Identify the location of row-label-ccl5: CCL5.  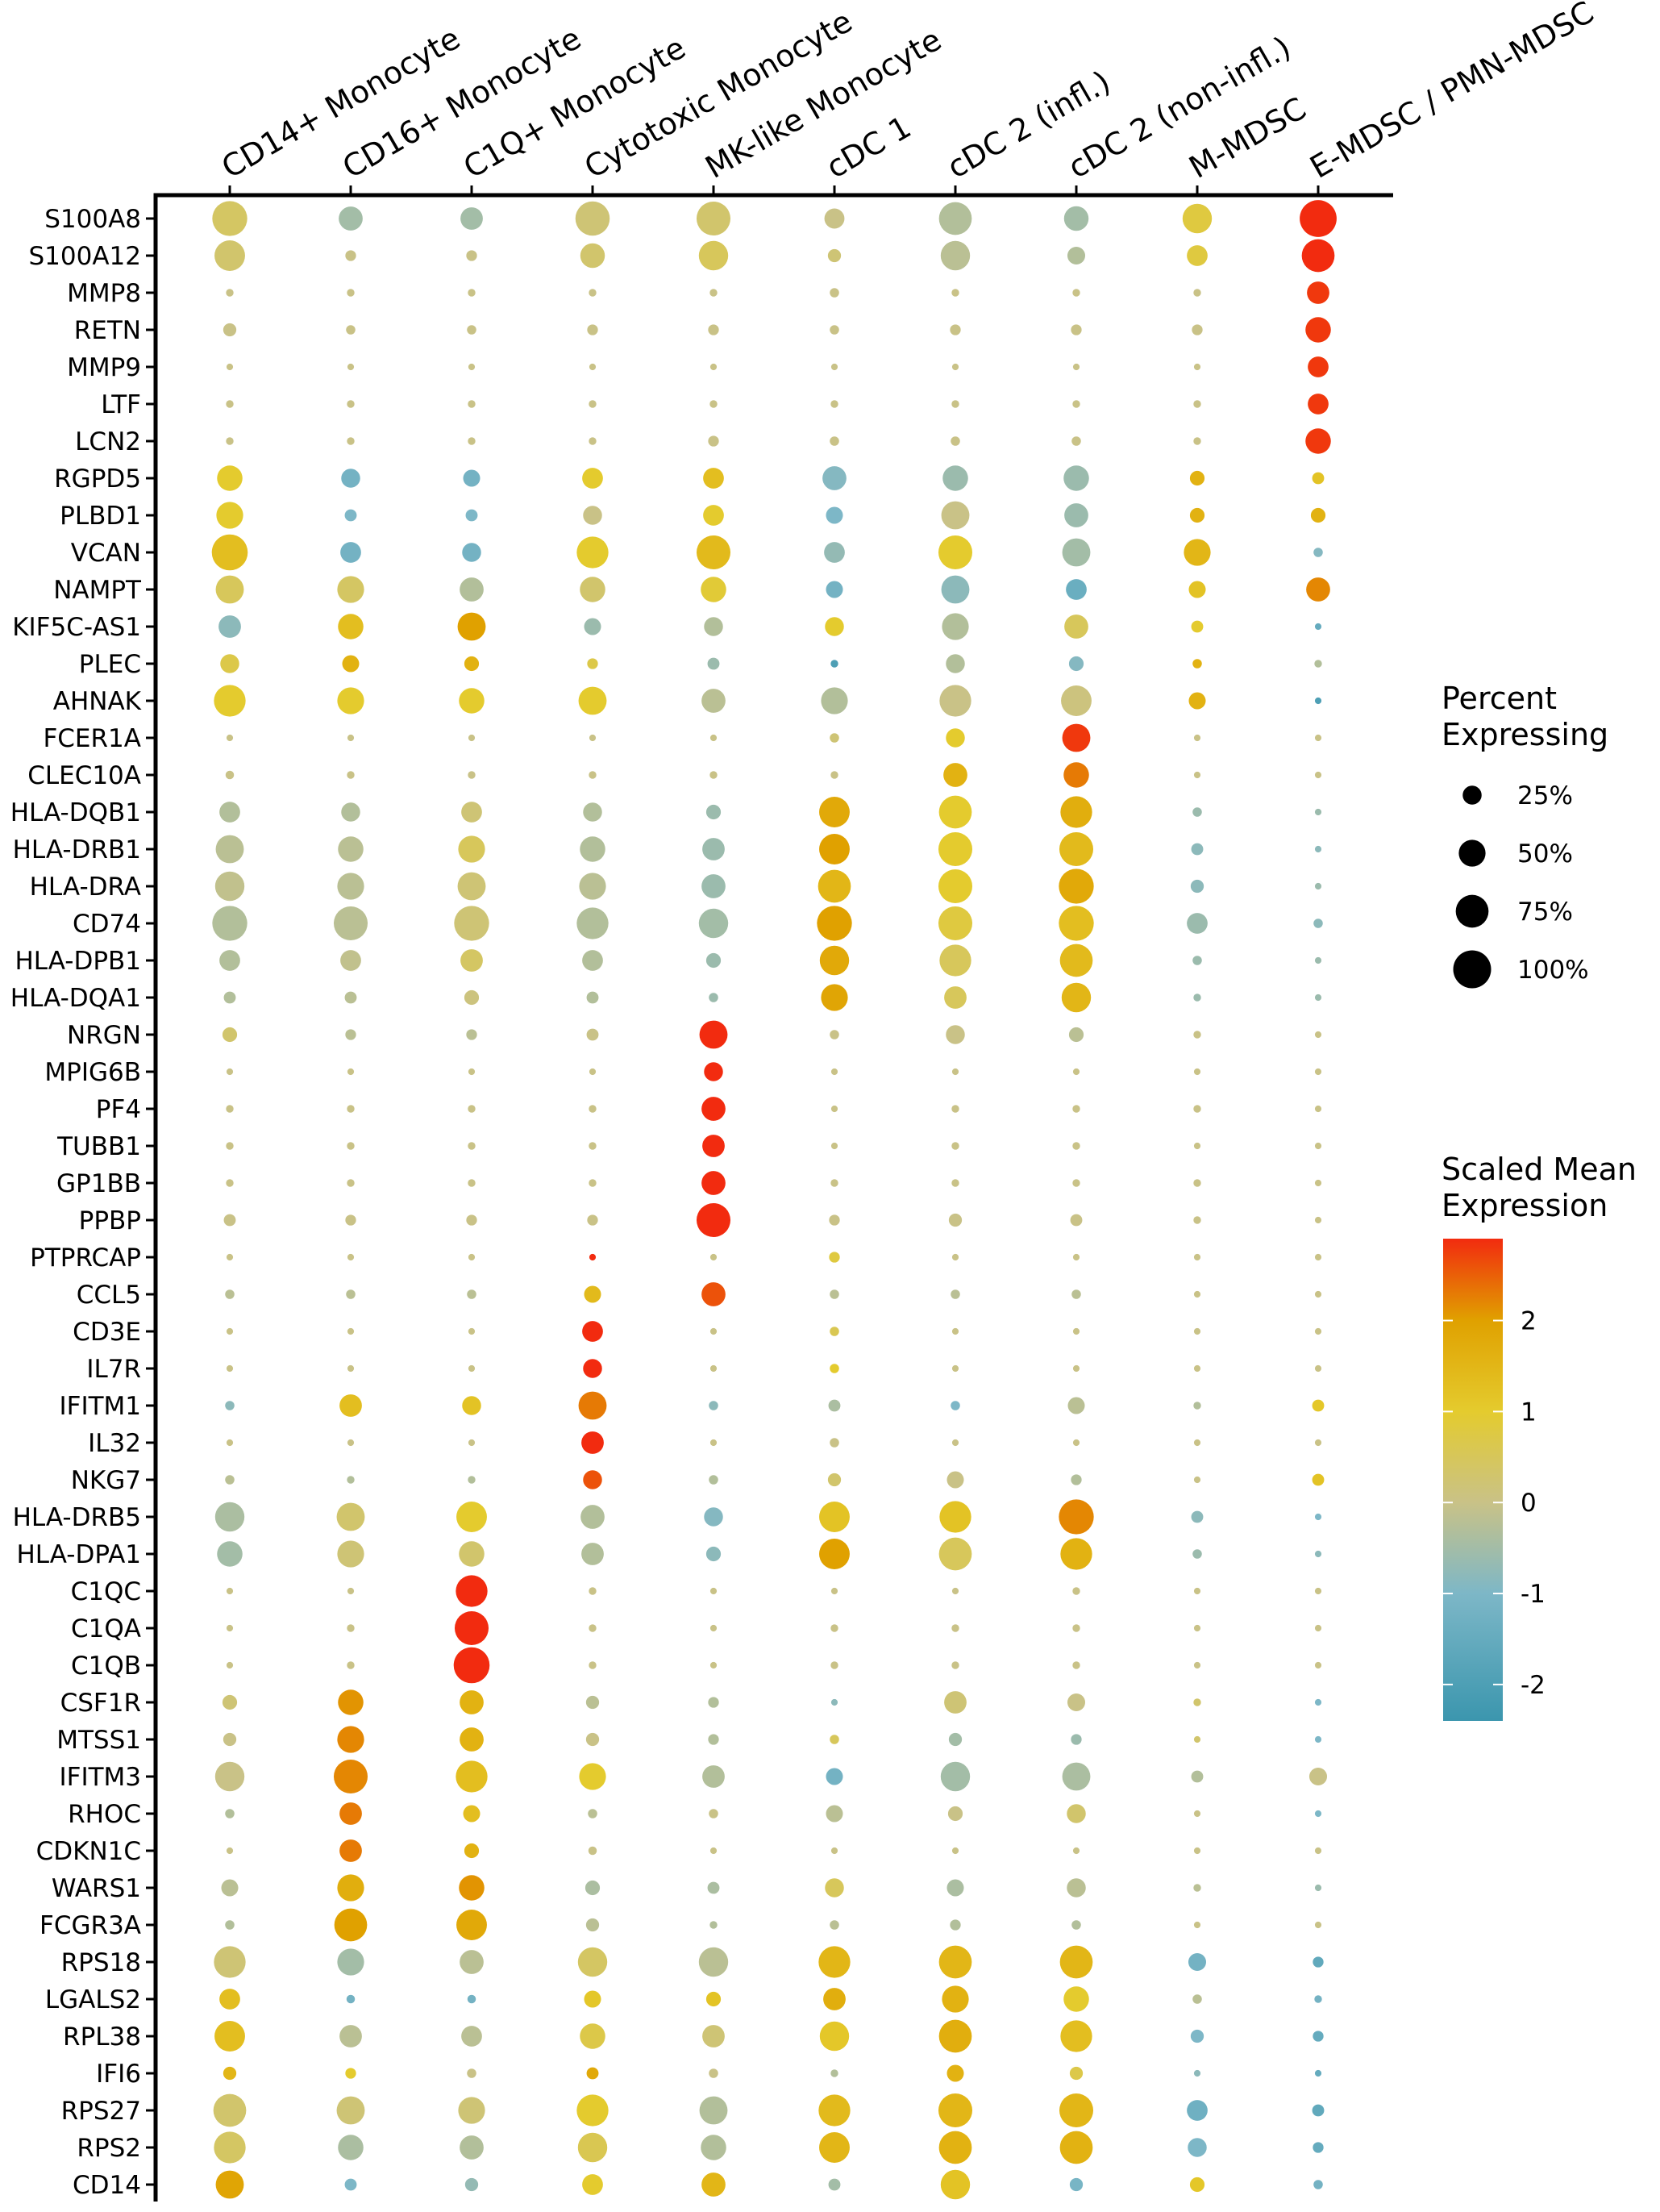
(109, 1296).